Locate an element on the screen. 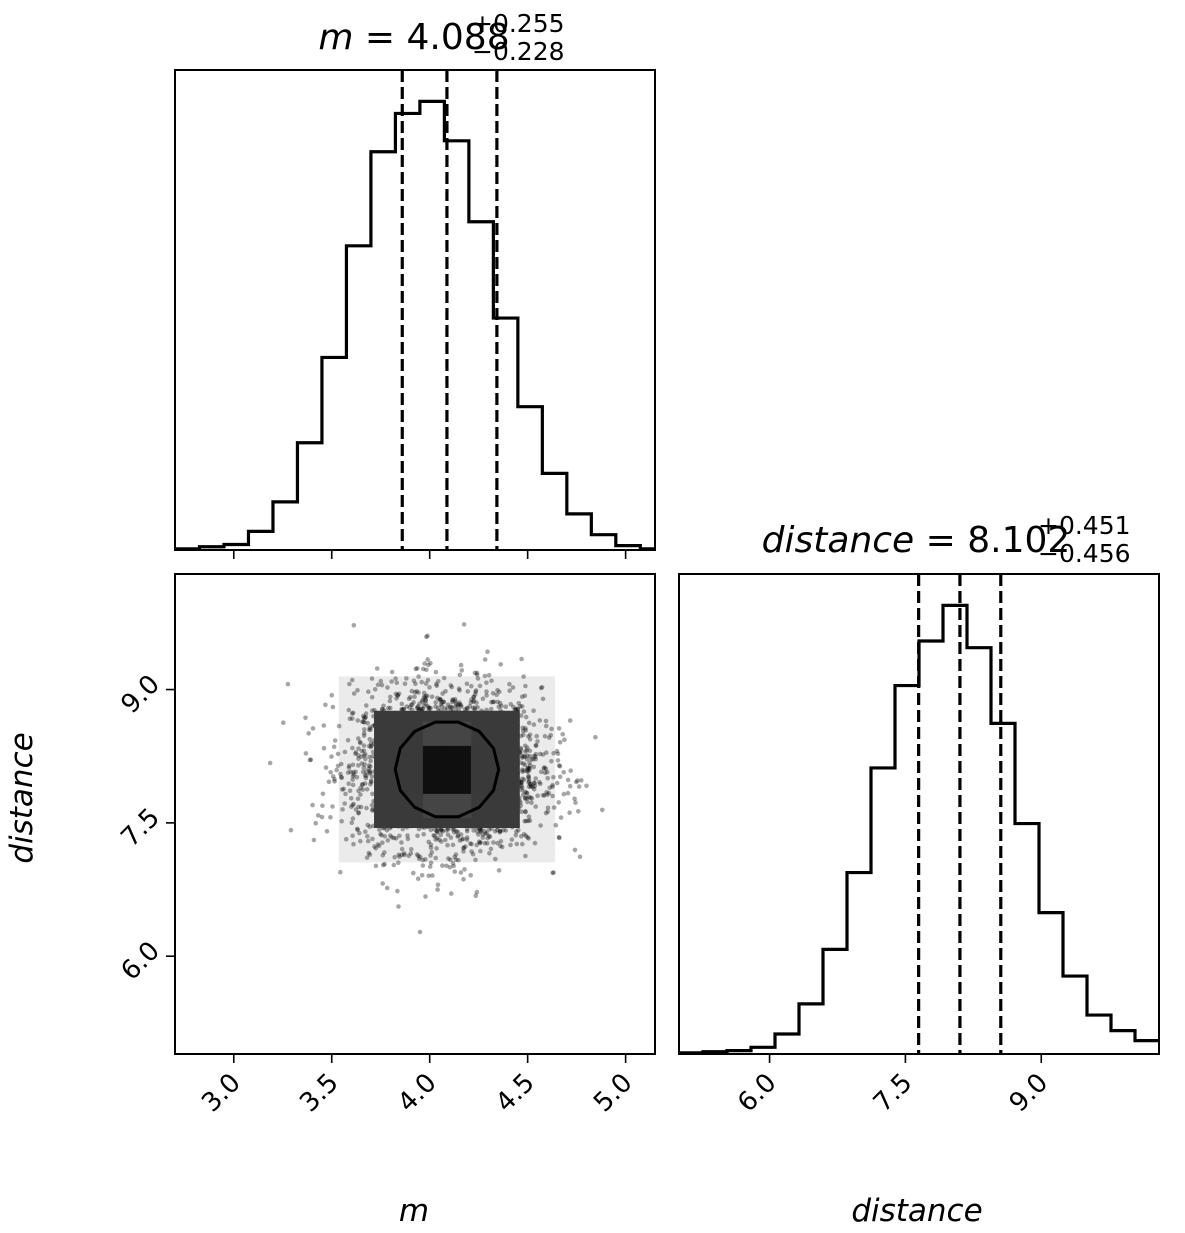 The width and height of the screenshot is (1185, 1233). distance-2d-ytick-label-2: 9.0 is located at coordinates (140, 694).